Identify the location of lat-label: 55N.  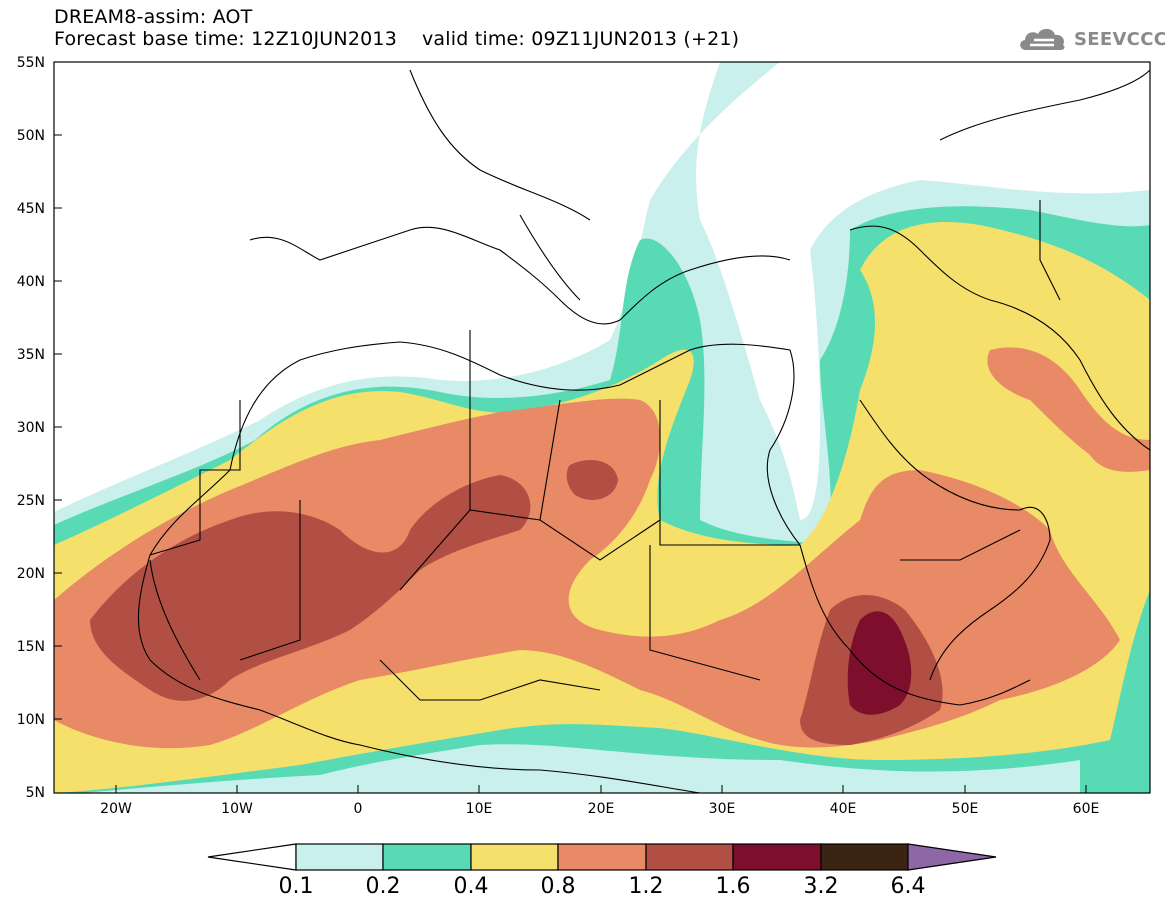
(31, 63).